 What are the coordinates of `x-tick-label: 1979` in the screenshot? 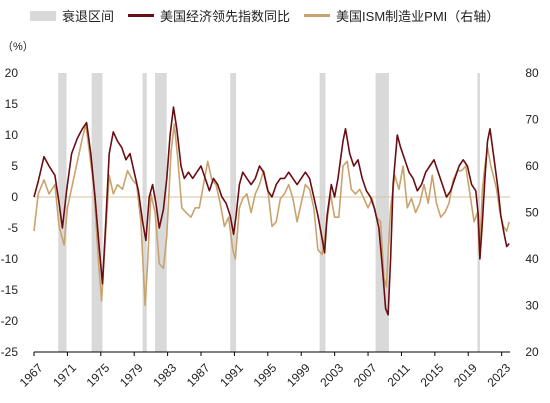 It's located at (131, 375).